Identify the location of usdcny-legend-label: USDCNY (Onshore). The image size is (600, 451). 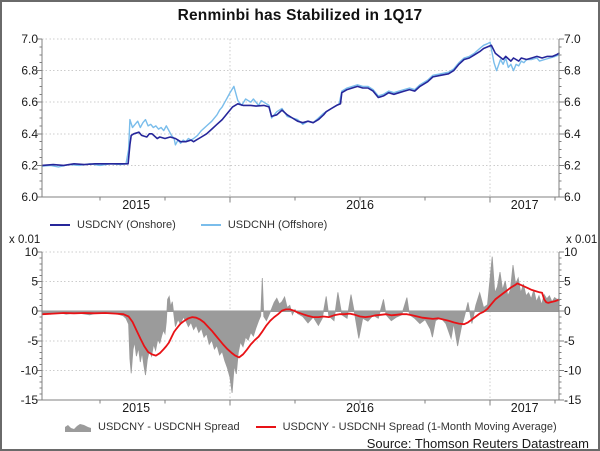
(126, 225).